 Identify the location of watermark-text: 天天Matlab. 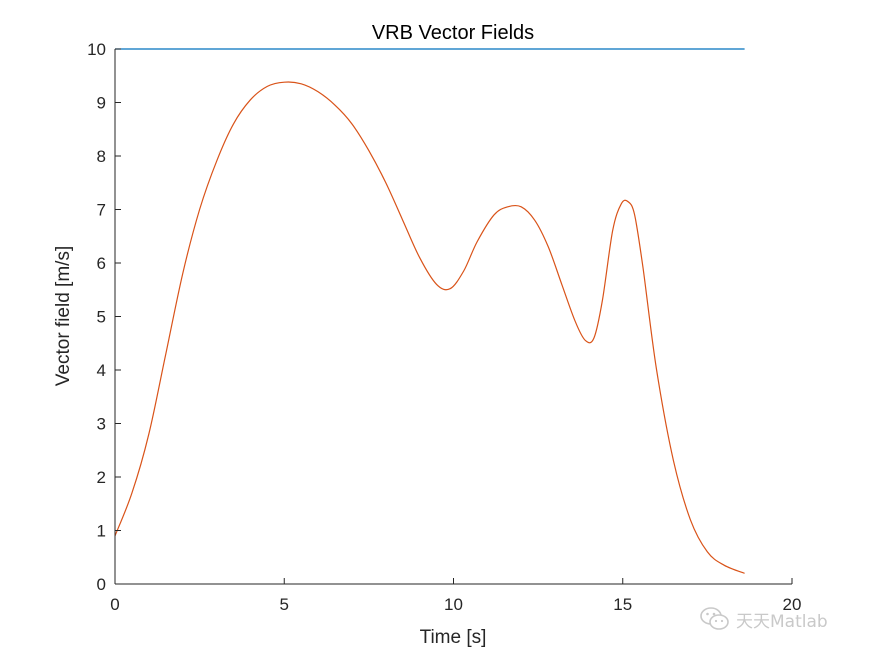
(782, 621).